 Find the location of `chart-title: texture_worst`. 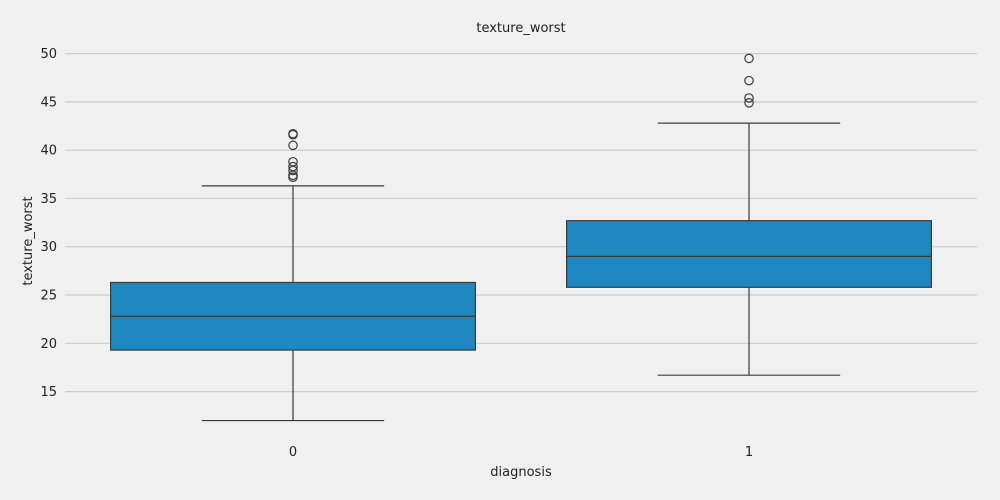

chart-title: texture_worst is located at coordinates (520, 28).